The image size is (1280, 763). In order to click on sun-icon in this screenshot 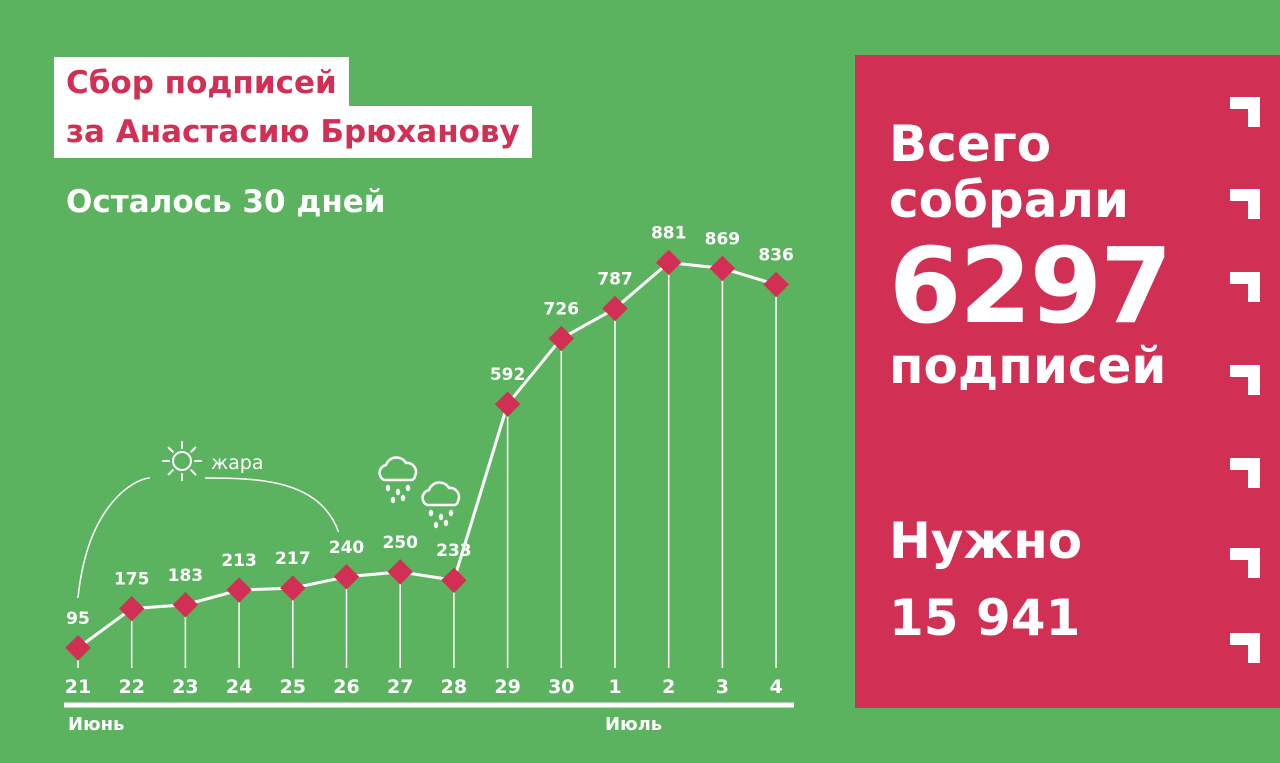, I will do `click(182, 461)`.